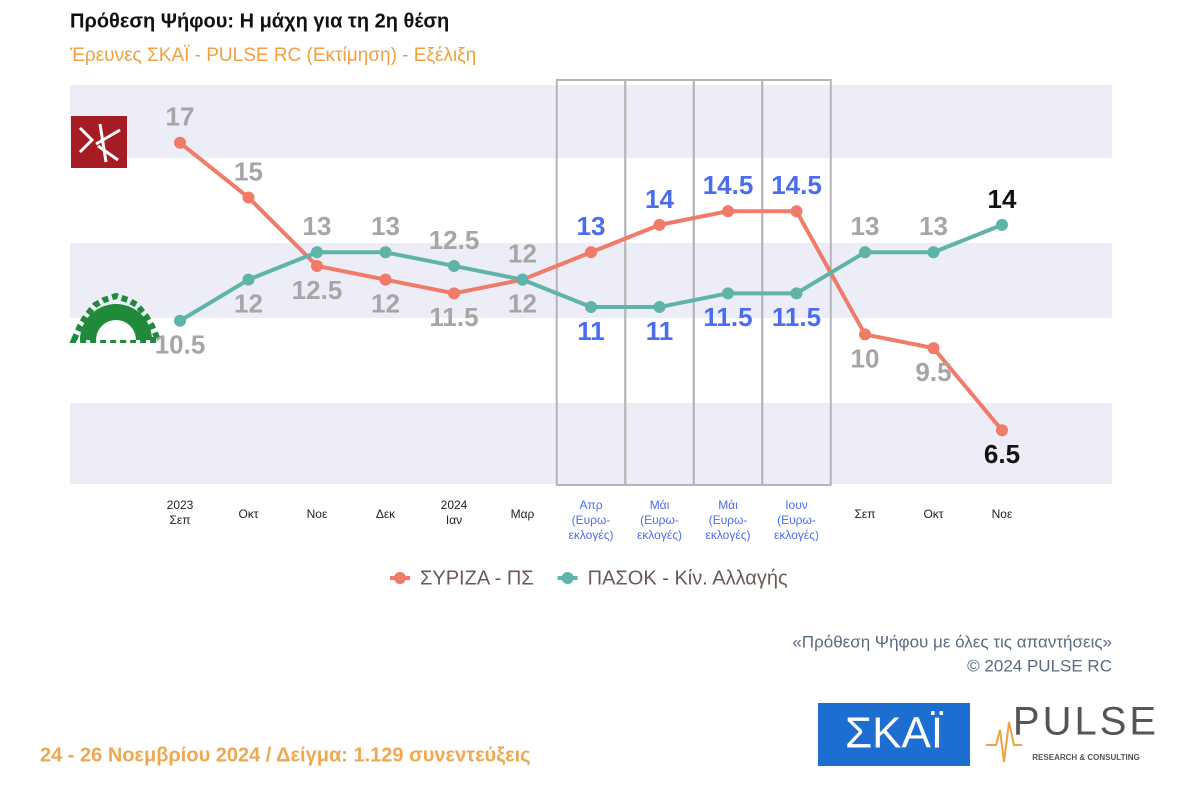  What do you see at coordinates (454, 505) in the screenshot?
I see `x-tick-line: 2024` at bounding box center [454, 505].